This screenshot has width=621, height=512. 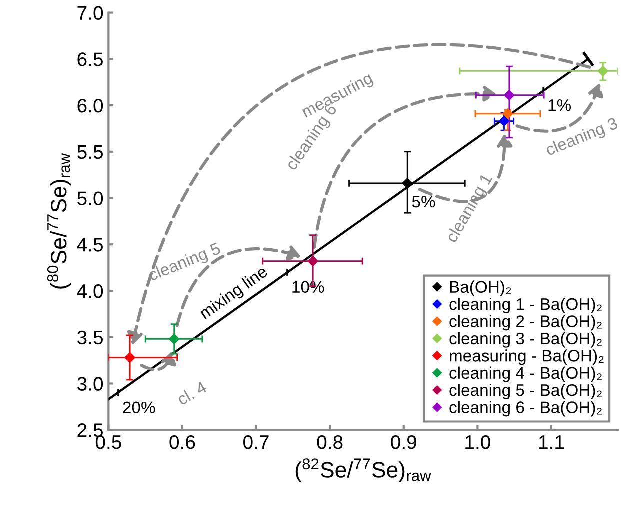 I want to click on x-tick-label: 1.1, so click(x=551, y=443).